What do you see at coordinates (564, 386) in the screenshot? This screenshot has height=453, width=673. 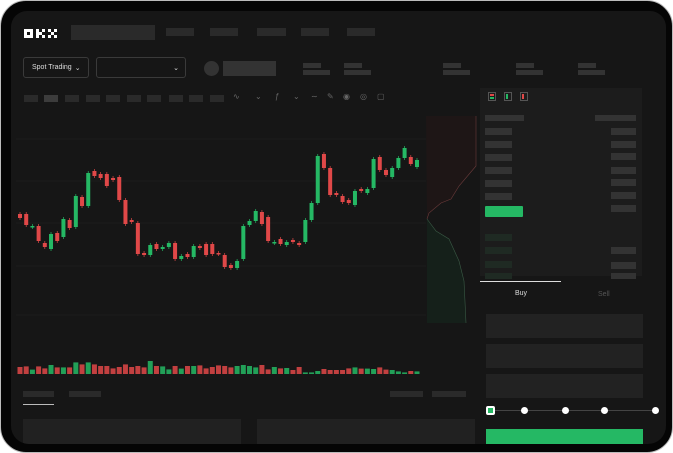 I see `total-input` at bounding box center [564, 386].